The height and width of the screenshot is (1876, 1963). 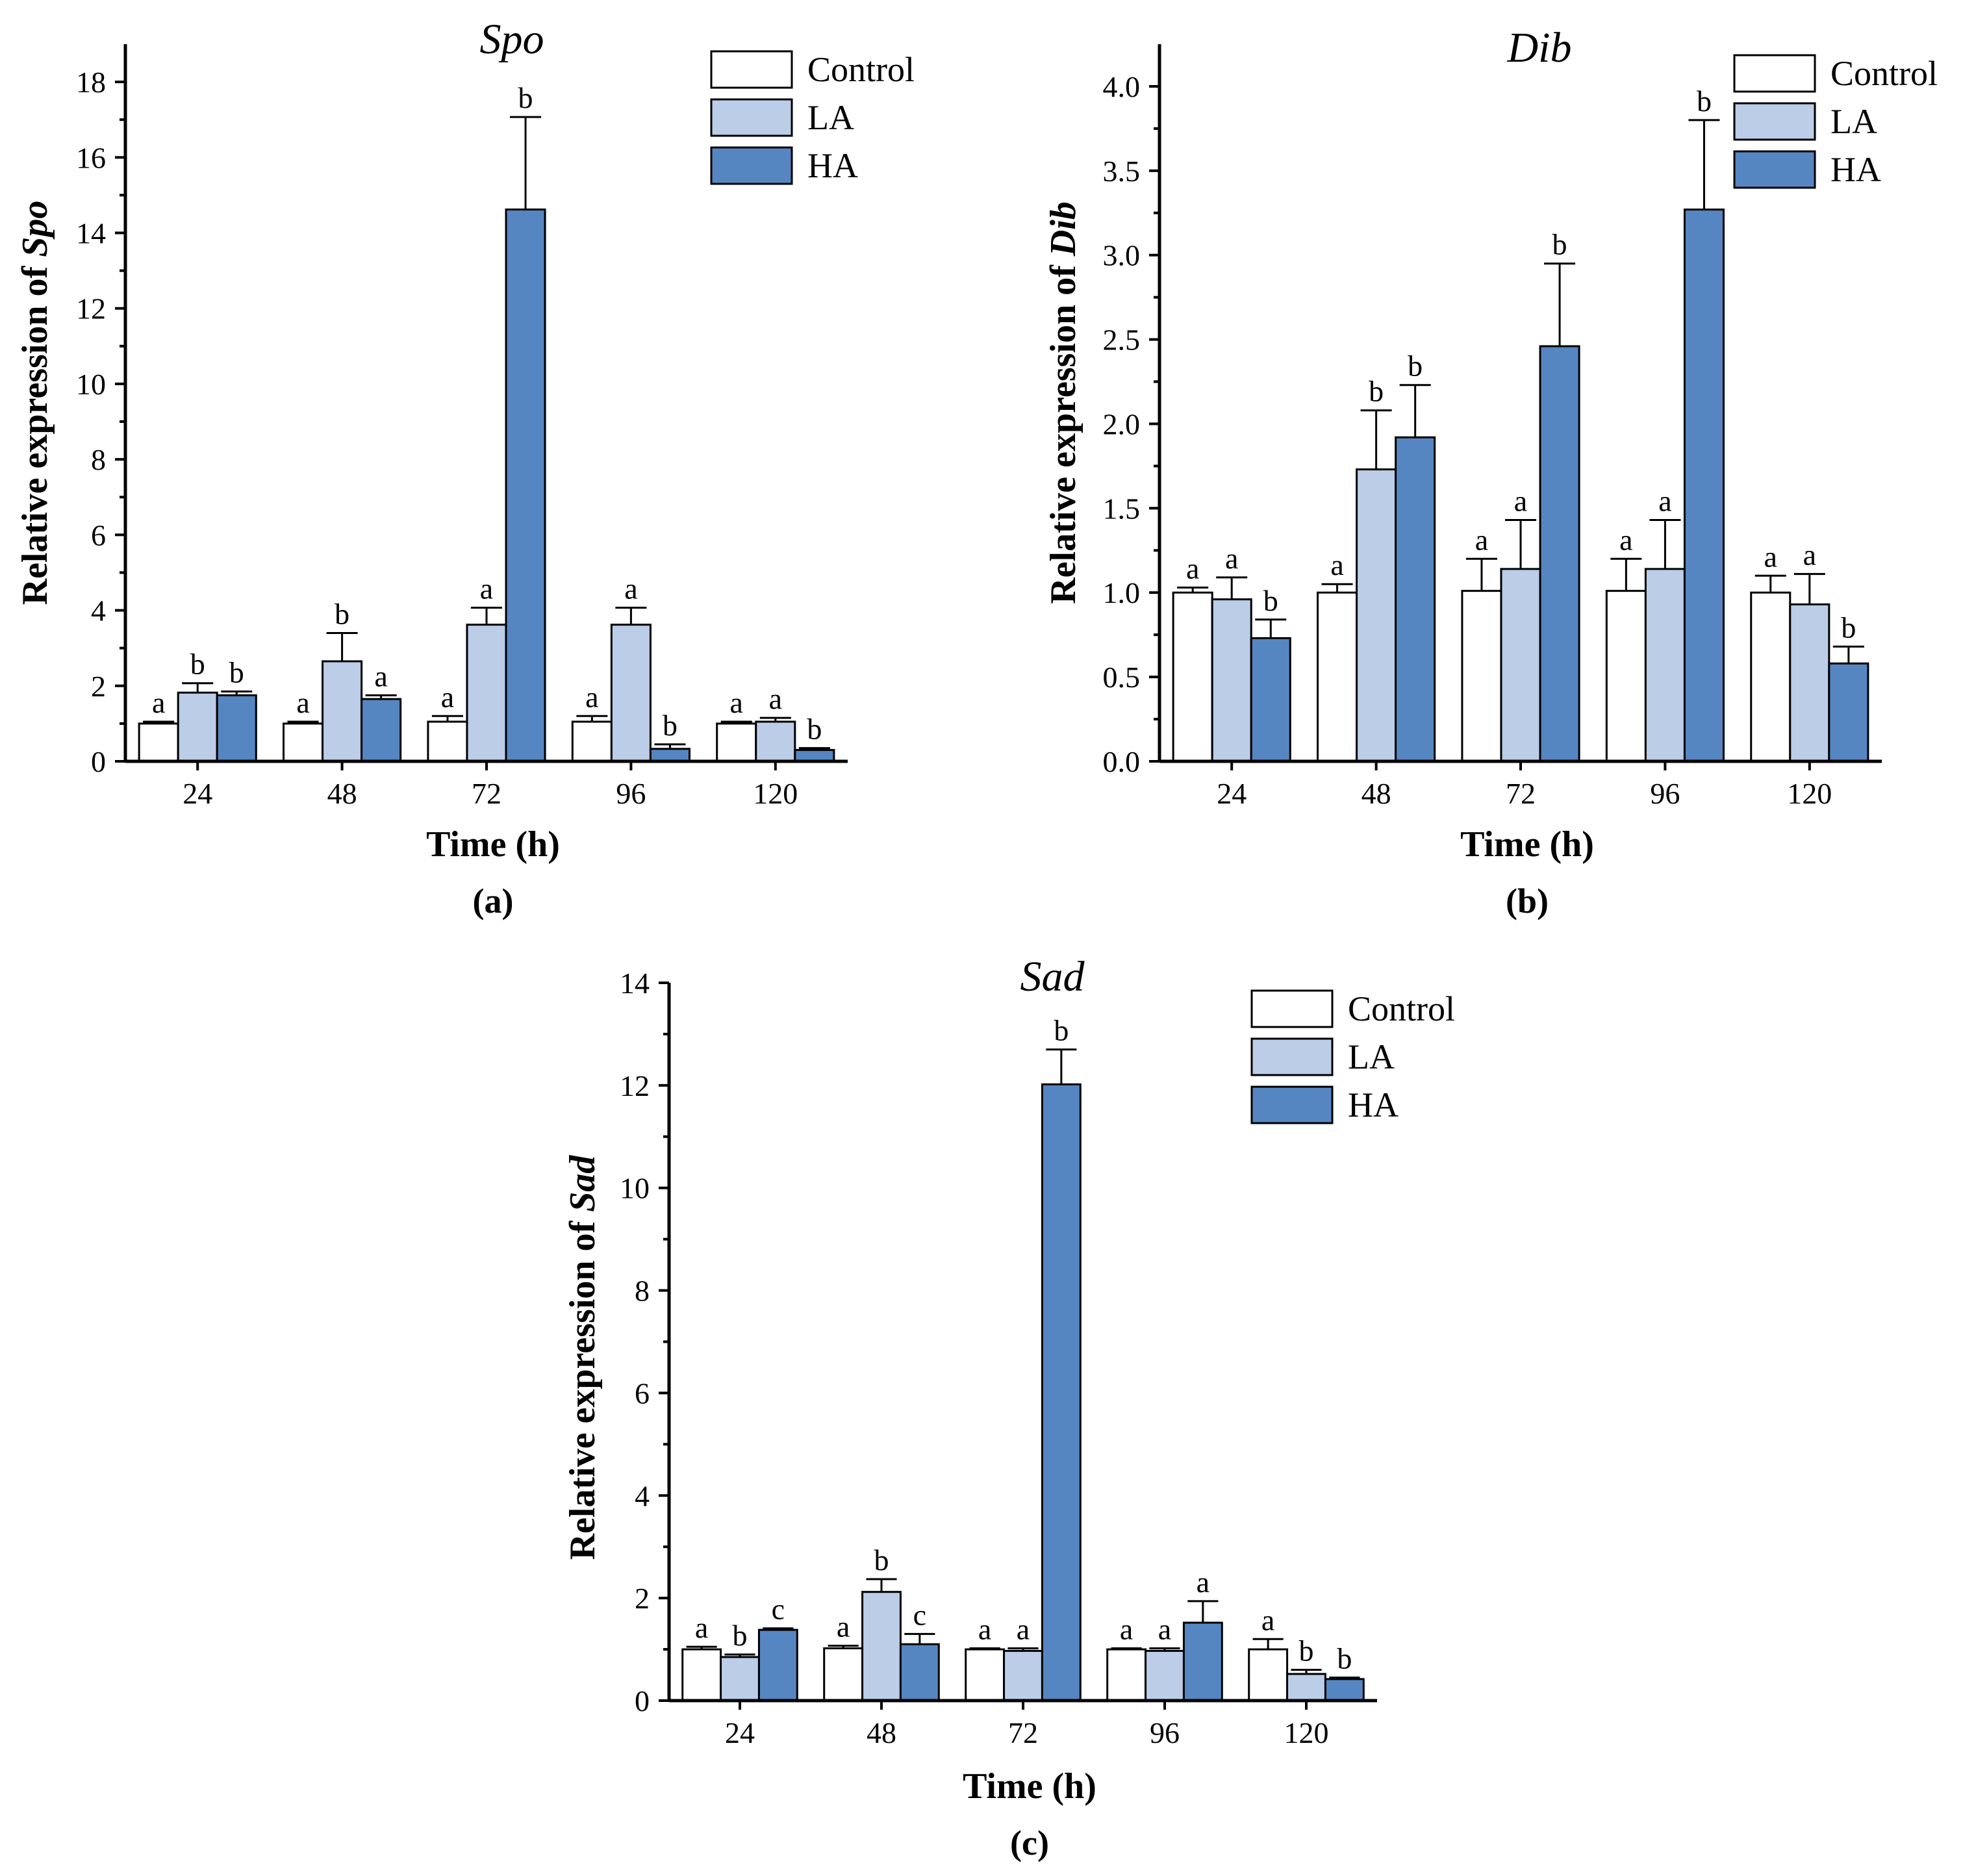 I want to click on chart-title: Dib, so click(x=1539, y=47).